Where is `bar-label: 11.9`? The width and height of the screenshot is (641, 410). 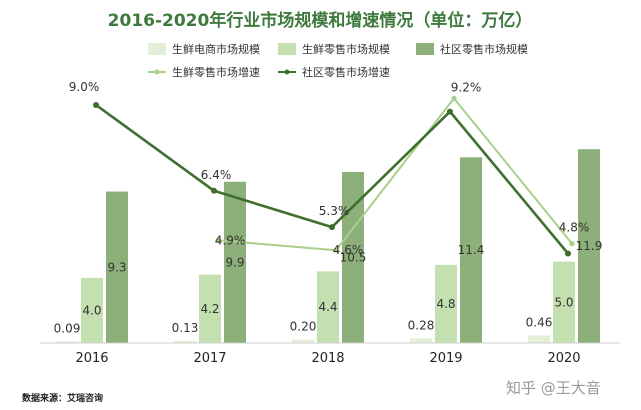
bar-label: 11.9 is located at coordinates (589, 246).